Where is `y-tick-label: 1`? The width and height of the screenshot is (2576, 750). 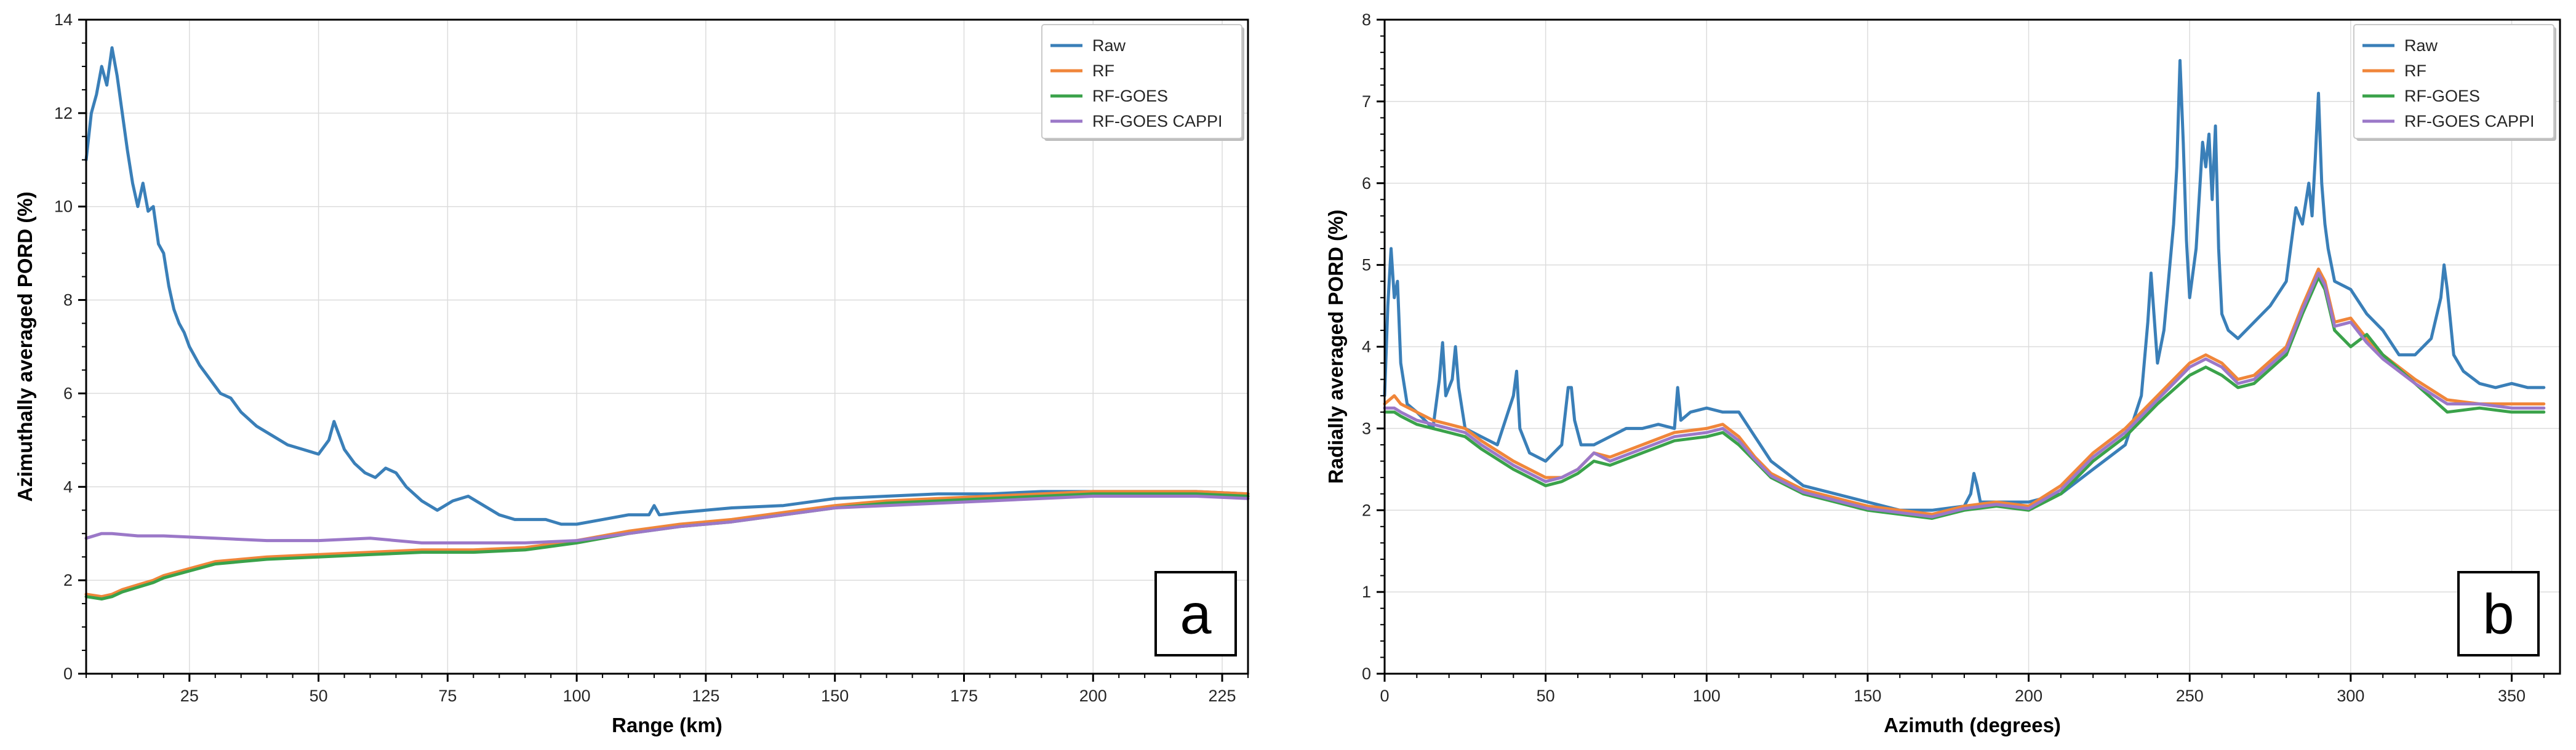
y-tick-label: 1 is located at coordinates (1366, 592).